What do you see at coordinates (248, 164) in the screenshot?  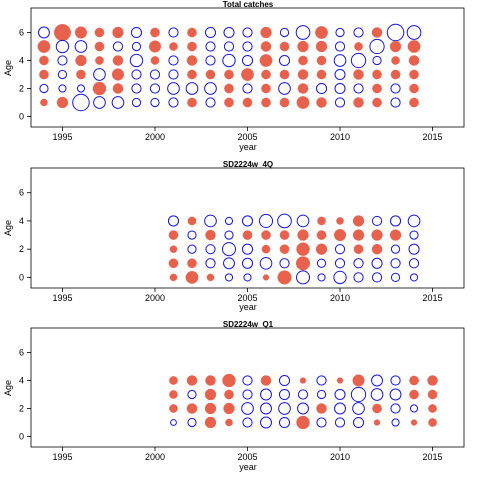 I see `chart-title: SD2224w_4Q` at bounding box center [248, 164].